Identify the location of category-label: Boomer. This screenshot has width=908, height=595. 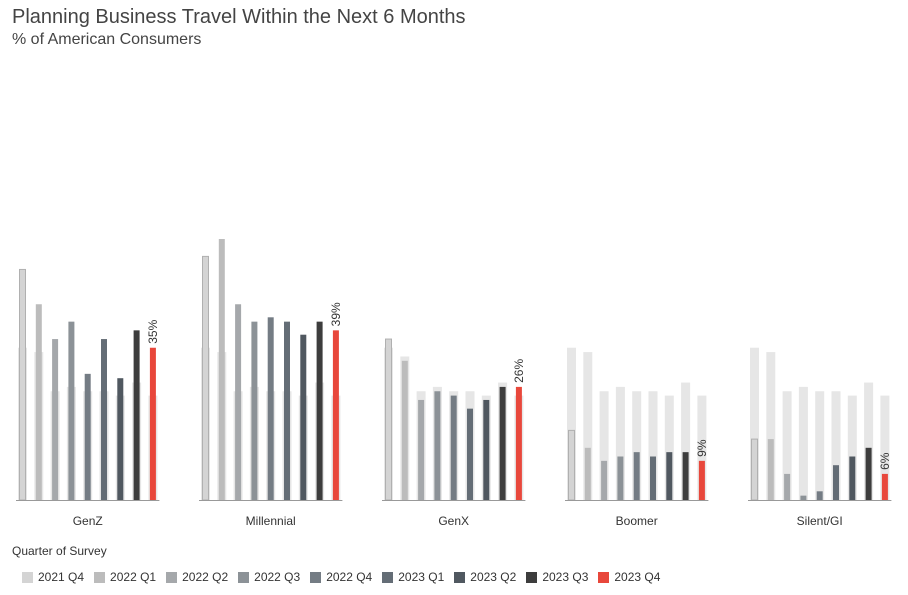
(637, 521).